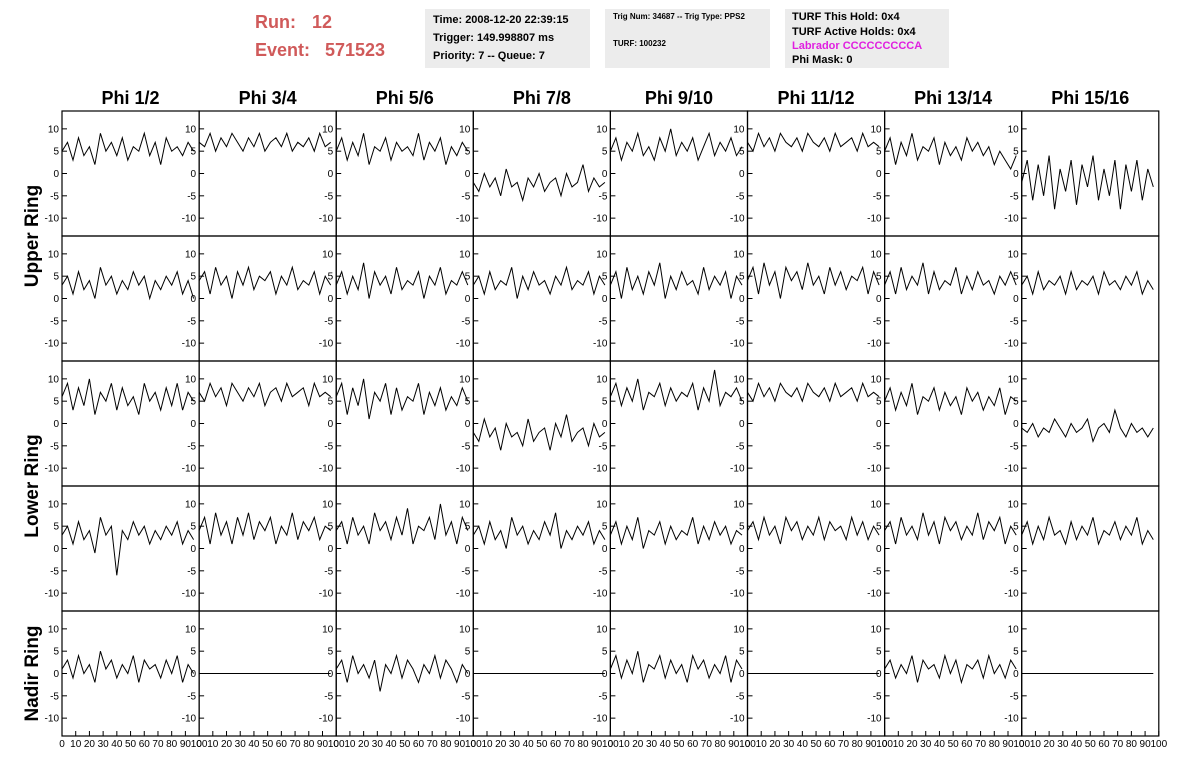 The width and height of the screenshot is (1196, 772). Describe the element at coordinates (556, 744) in the screenshot. I see `x-tick-label: 60` at that location.